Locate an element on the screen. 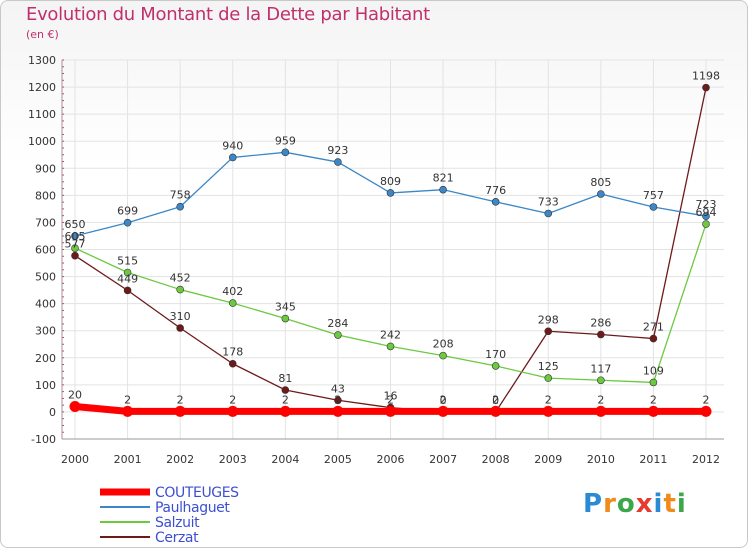  data-label: 940 is located at coordinates (232, 145).